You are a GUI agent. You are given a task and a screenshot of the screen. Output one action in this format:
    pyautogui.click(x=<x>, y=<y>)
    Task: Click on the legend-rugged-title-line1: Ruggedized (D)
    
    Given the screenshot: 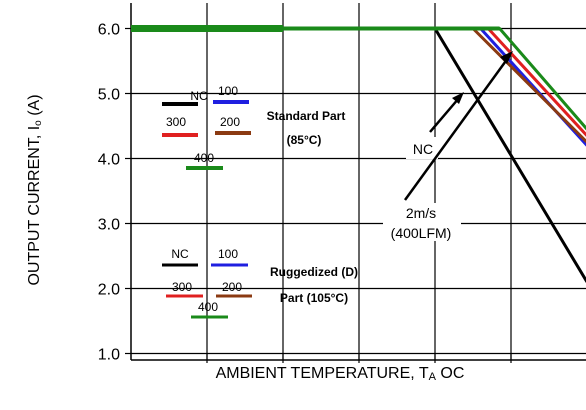 What is the action you would take?
    pyautogui.click(x=314, y=272)
    